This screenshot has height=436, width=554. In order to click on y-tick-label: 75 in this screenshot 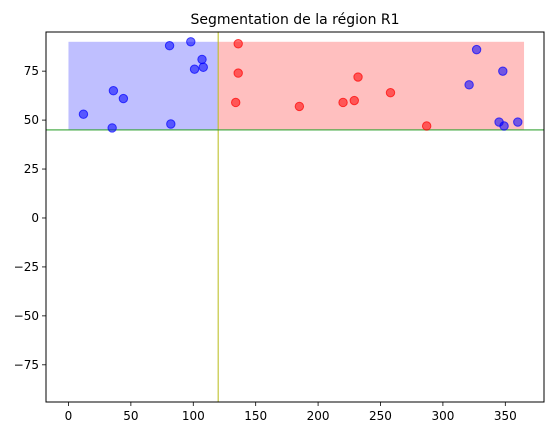, I will do `click(31, 71)`.